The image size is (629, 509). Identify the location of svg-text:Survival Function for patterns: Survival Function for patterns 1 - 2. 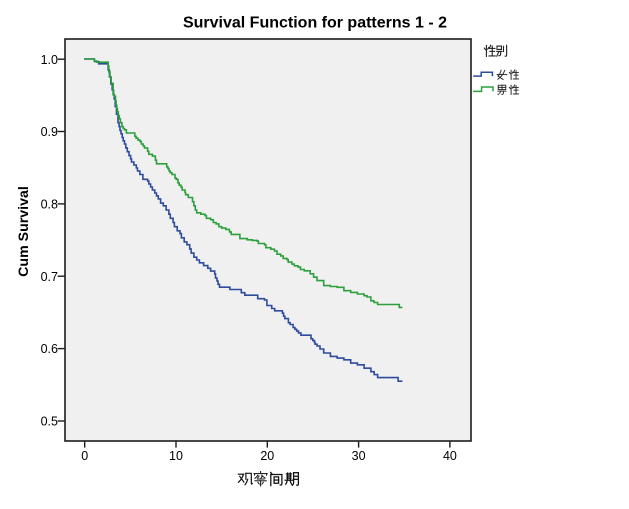
(315, 23).